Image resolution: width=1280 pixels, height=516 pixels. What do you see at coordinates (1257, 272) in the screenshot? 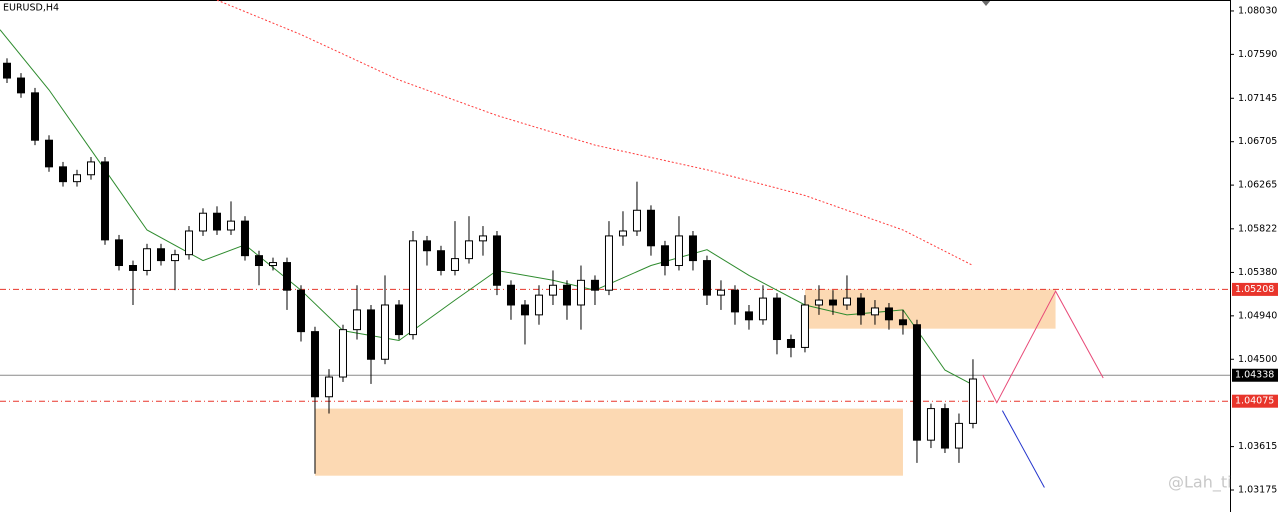
I see `y-tick-label: 1.05380` at bounding box center [1257, 272].